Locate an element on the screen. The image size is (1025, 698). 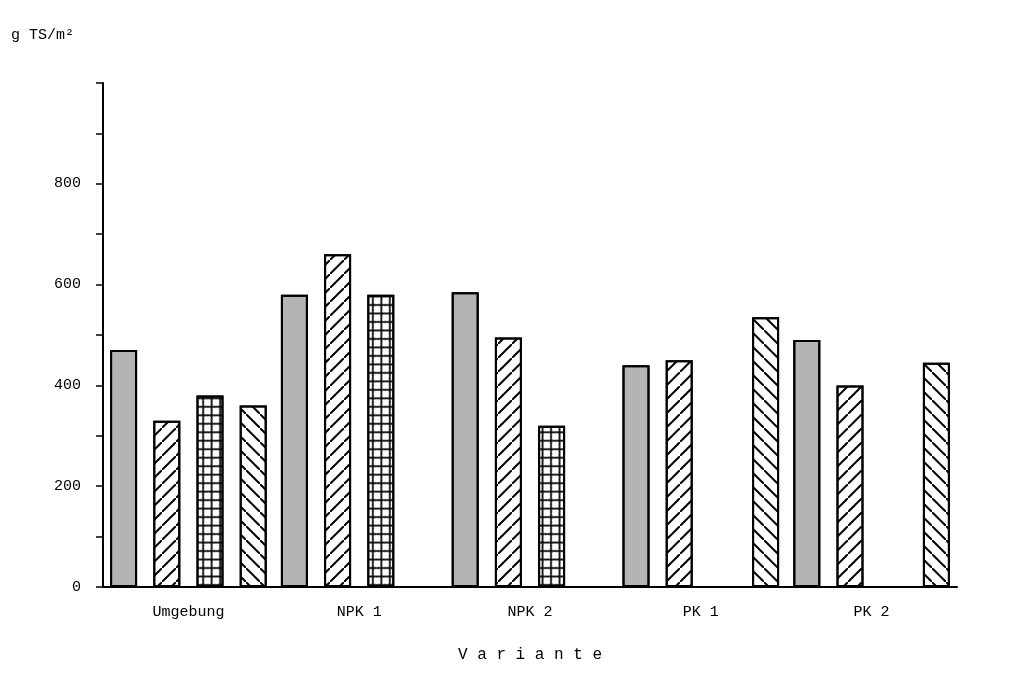
y-tick-label: 400 is located at coordinates (67, 385).